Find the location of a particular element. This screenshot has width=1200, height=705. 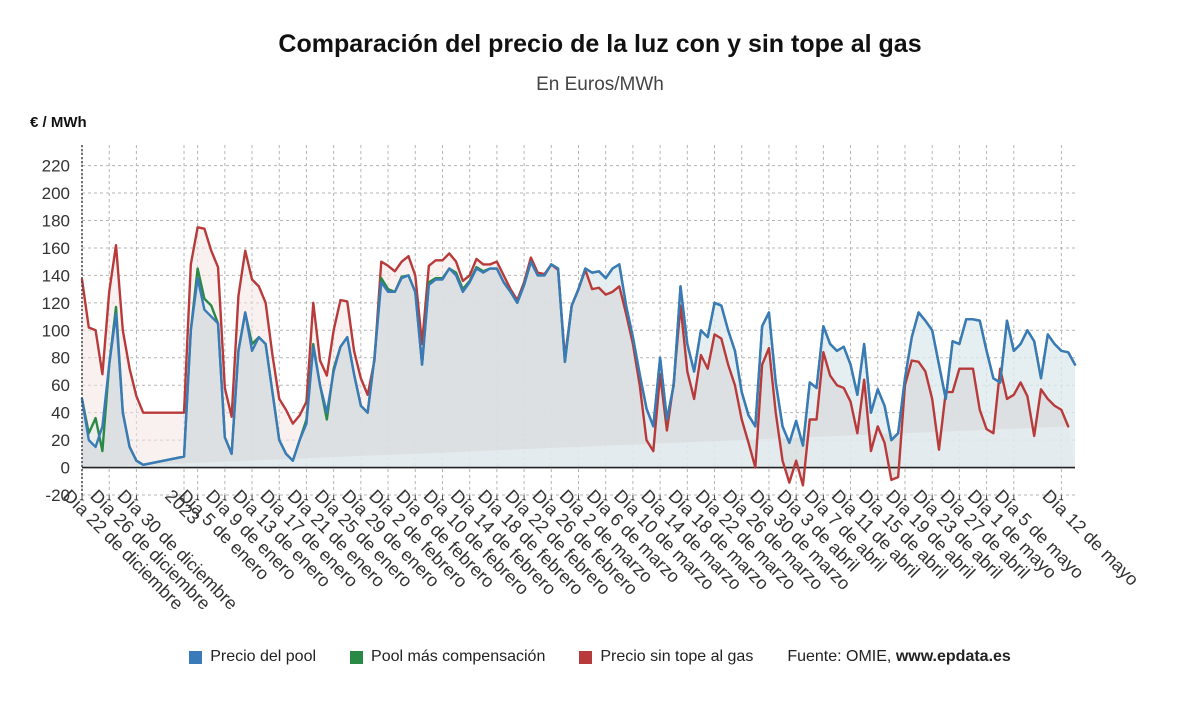

legend-label-pool: Precio del pool is located at coordinates (263, 656).